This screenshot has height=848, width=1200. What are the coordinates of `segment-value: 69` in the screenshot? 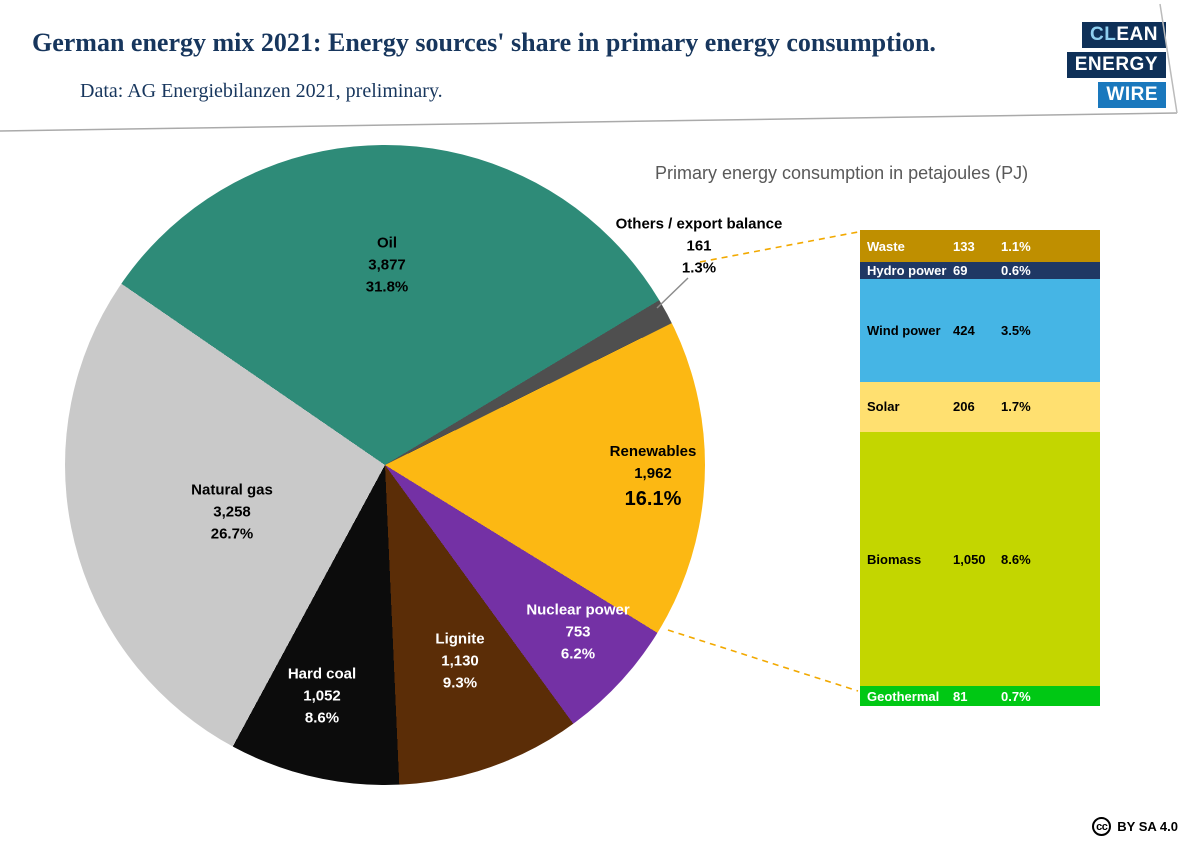 It's located at (960, 271).